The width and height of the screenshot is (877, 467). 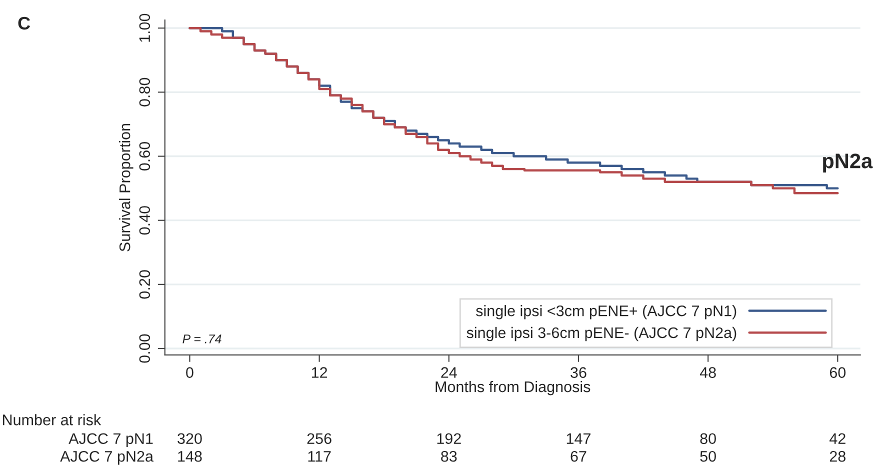 What do you see at coordinates (848, 163) in the screenshot?
I see `annotation: pN2a` at bounding box center [848, 163].